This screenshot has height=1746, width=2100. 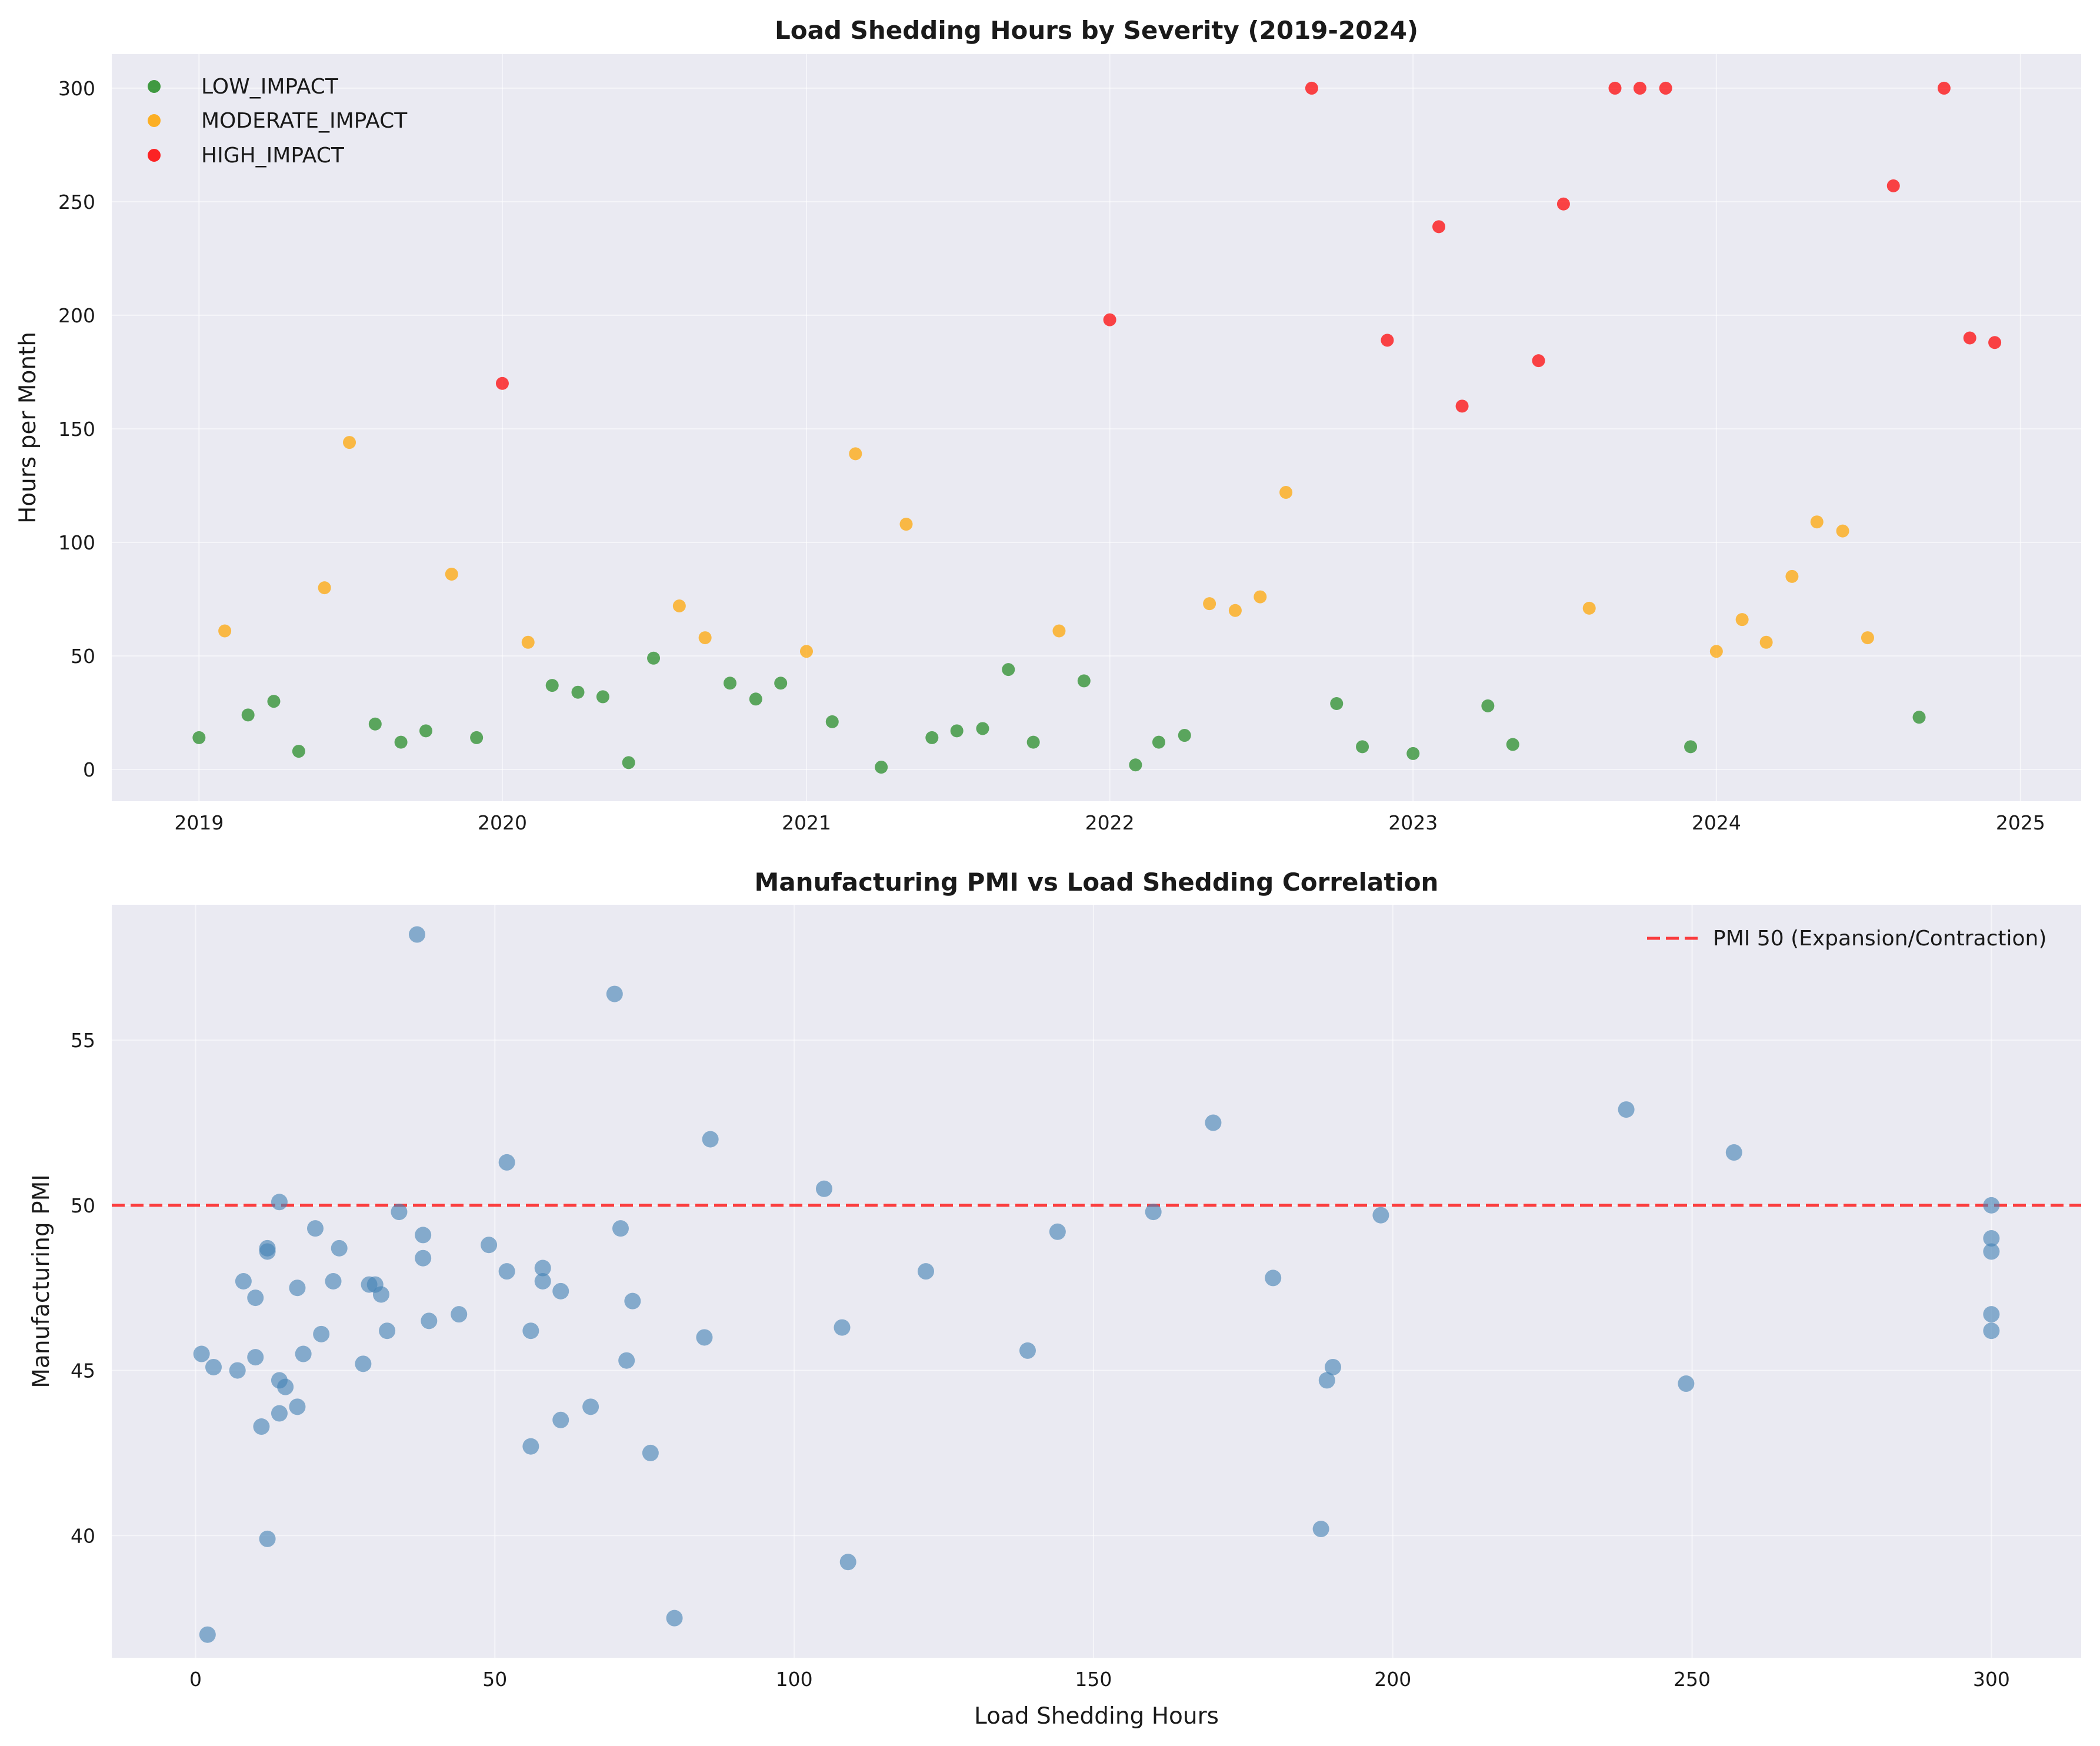 I want to click on pmi-y-tick-label: 45, so click(x=83, y=1371).